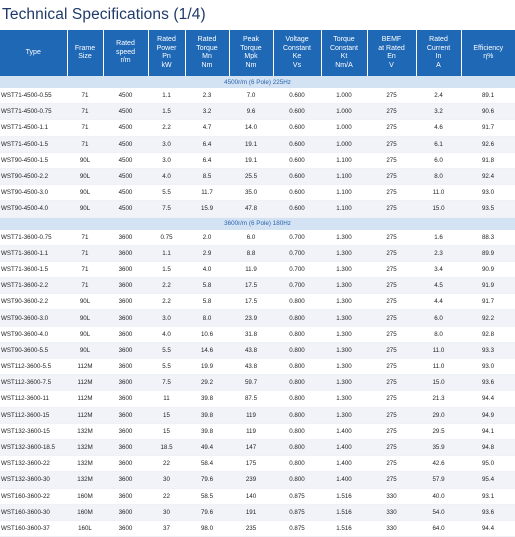 The image size is (515, 537). What do you see at coordinates (167, 66) in the screenshot?
I see `column-header-line: kW` at bounding box center [167, 66].